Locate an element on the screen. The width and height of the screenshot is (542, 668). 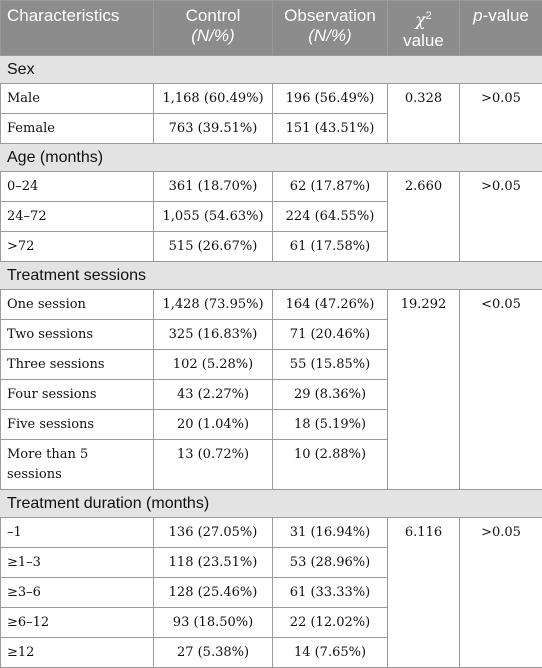
chi-square-value: 0.328 is located at coordinates (424, 113).